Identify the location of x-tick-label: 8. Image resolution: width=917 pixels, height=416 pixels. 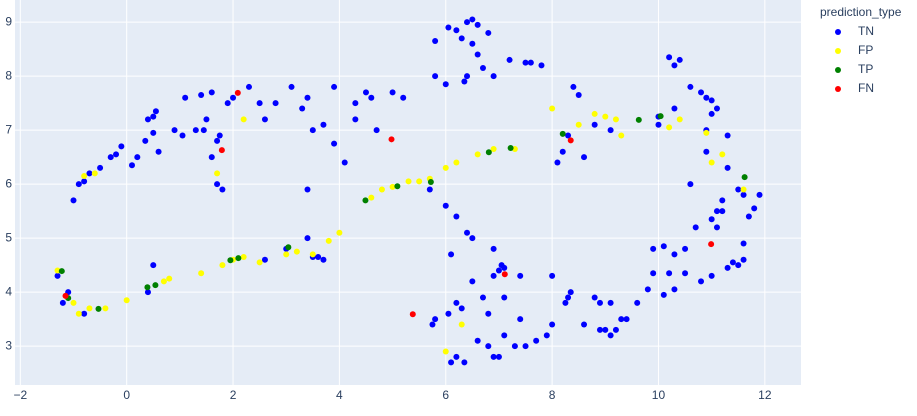
(552, 395).